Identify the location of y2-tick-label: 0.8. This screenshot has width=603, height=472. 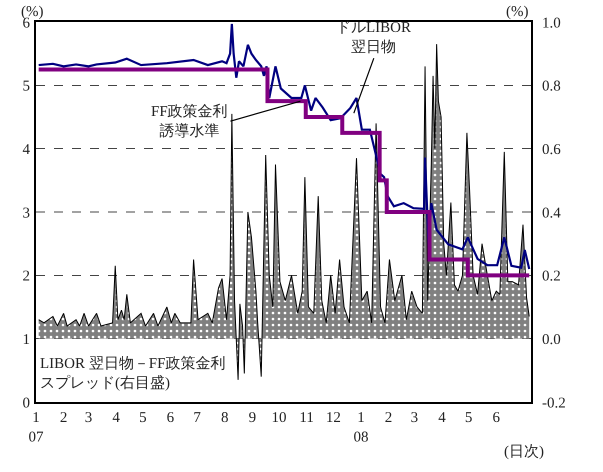
(551, 86).